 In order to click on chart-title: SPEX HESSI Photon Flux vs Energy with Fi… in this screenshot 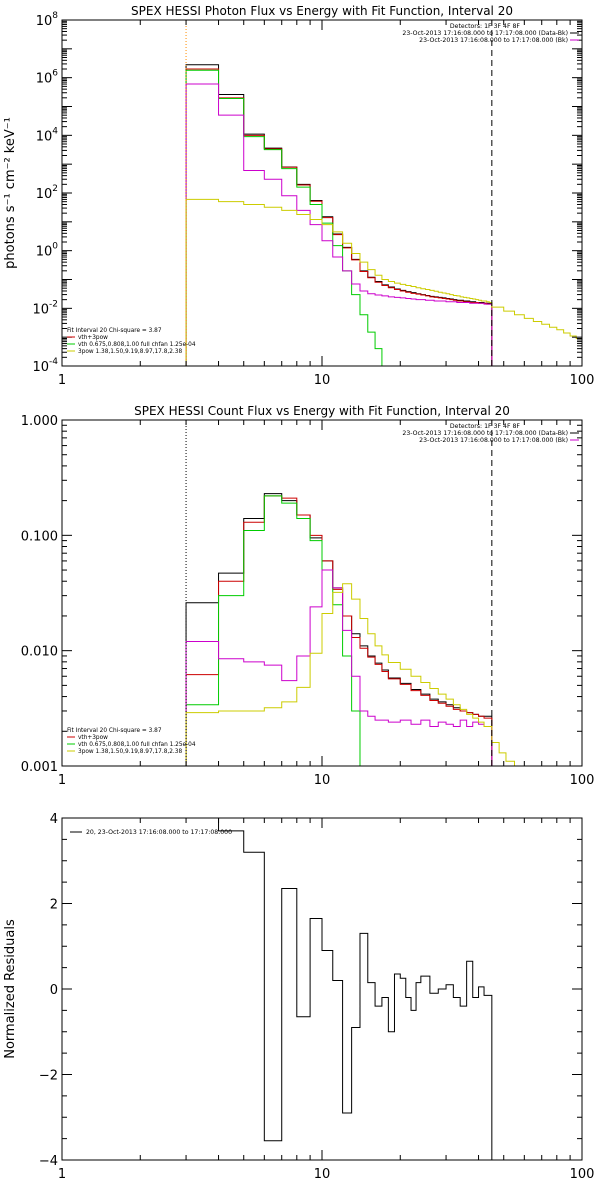, I will do `click(322, 11)`.